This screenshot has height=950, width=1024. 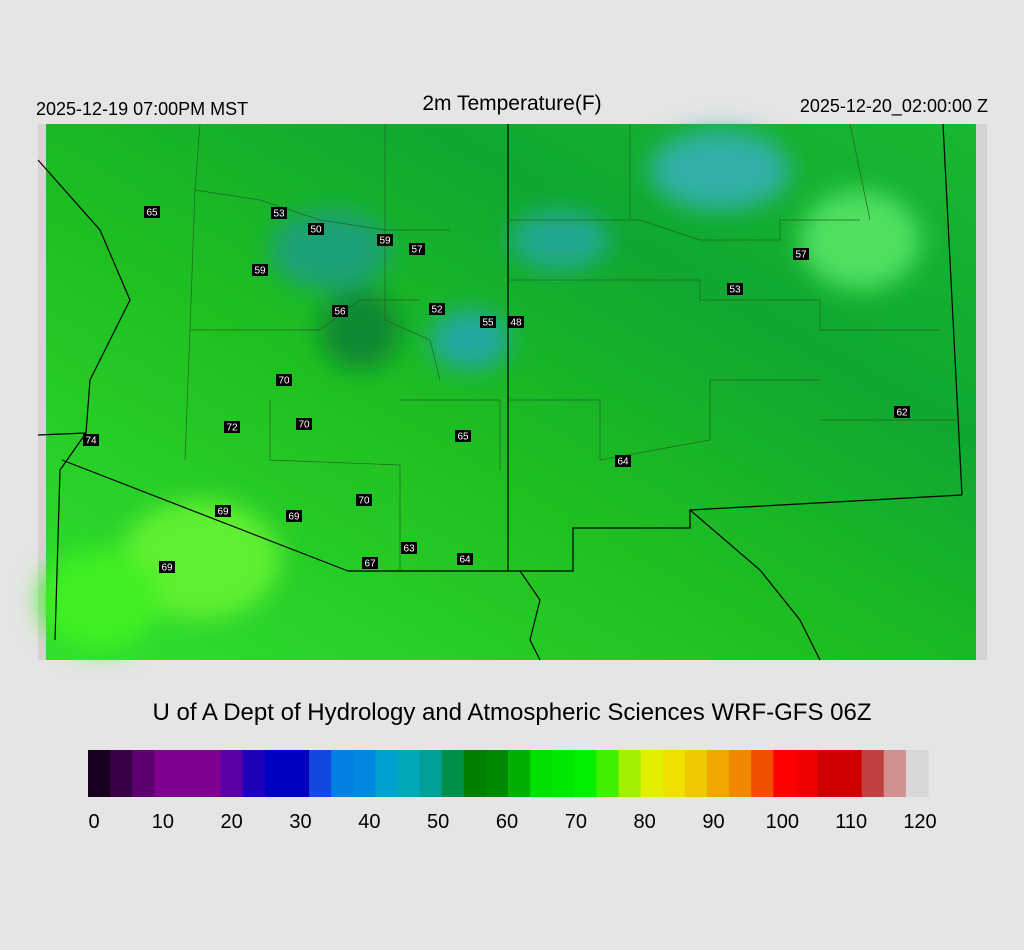 I want to click on station-value: 64, so click(x=623, y=462).